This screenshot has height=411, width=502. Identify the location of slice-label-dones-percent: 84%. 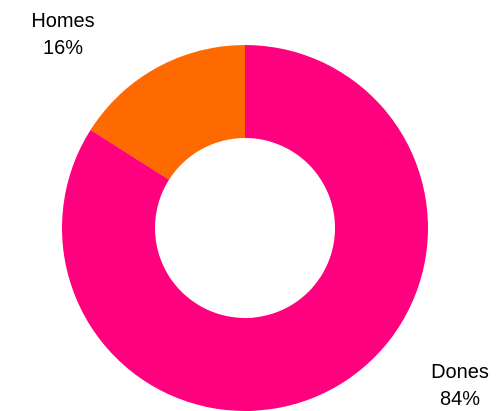
(460, 399).